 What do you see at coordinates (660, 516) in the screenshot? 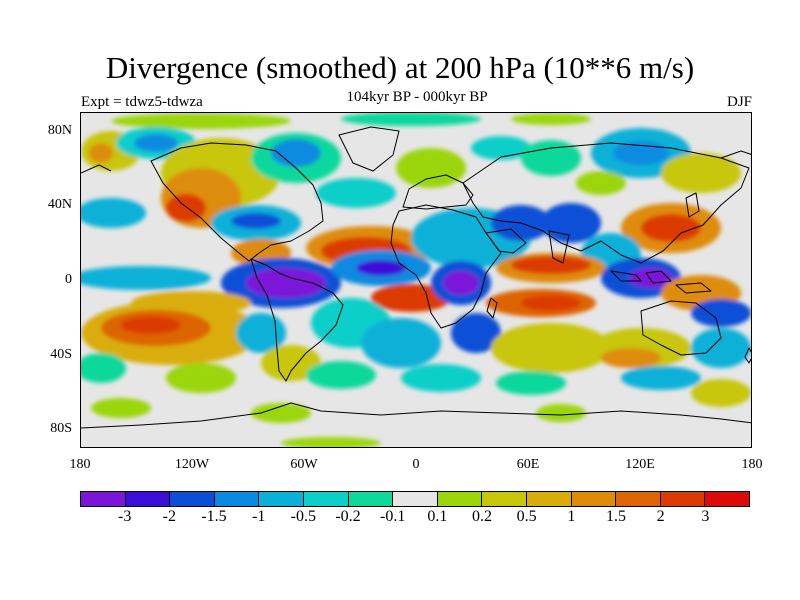
I see `colorbar-label: 2` at bounding box center [660, 516].